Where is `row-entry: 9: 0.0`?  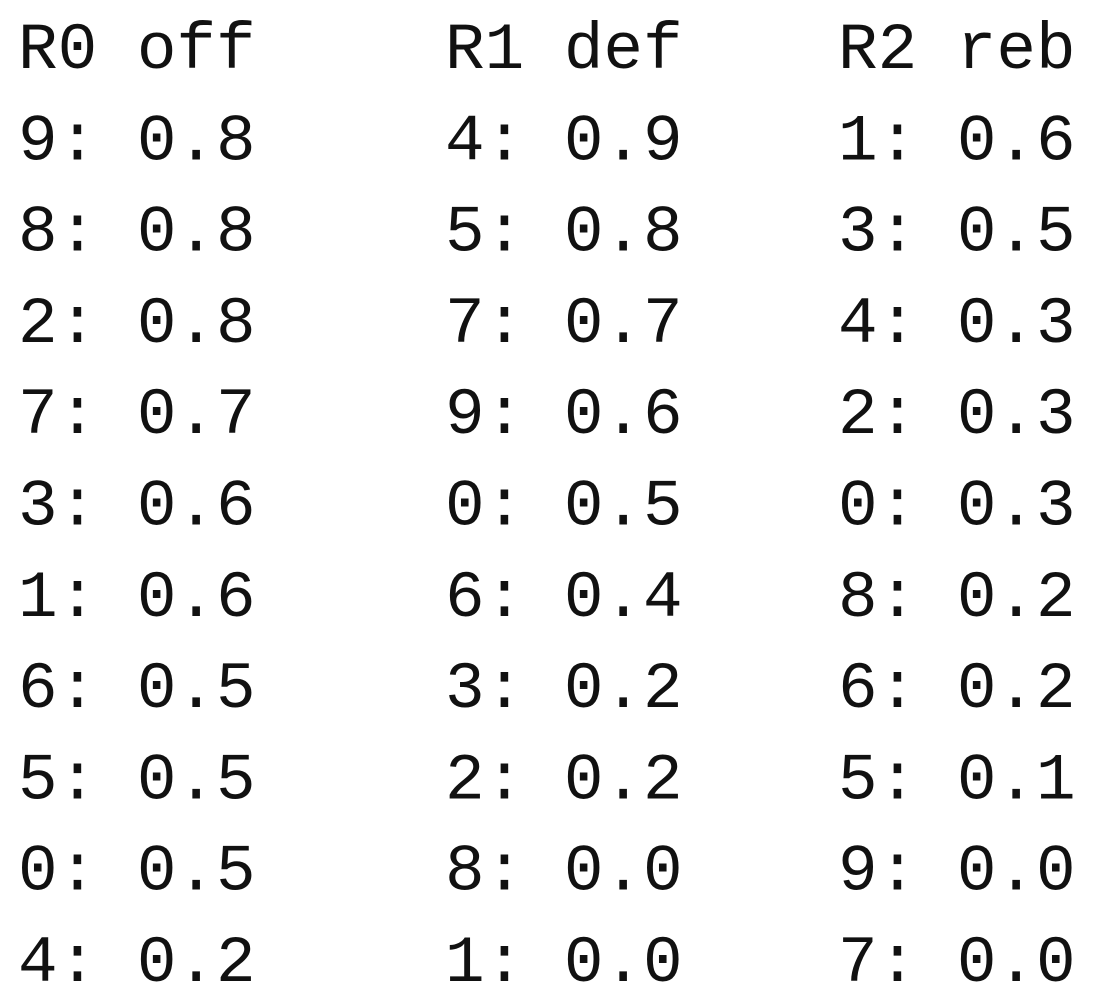
row-entry: 9: 0.0 is located at coordinates (957, 872).